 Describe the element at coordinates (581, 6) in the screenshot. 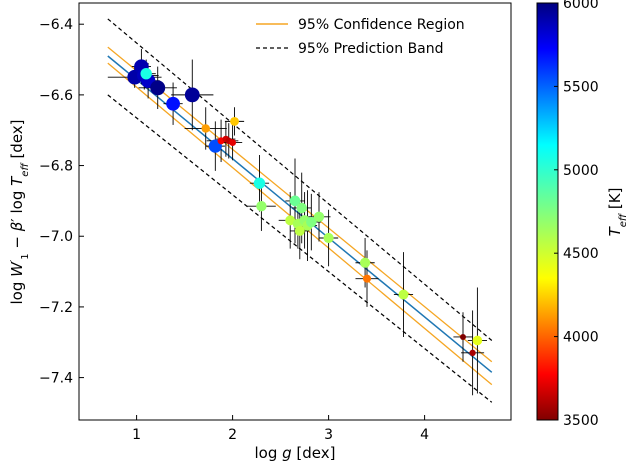

I see `colorbar-tick-label: 6000` at that location.